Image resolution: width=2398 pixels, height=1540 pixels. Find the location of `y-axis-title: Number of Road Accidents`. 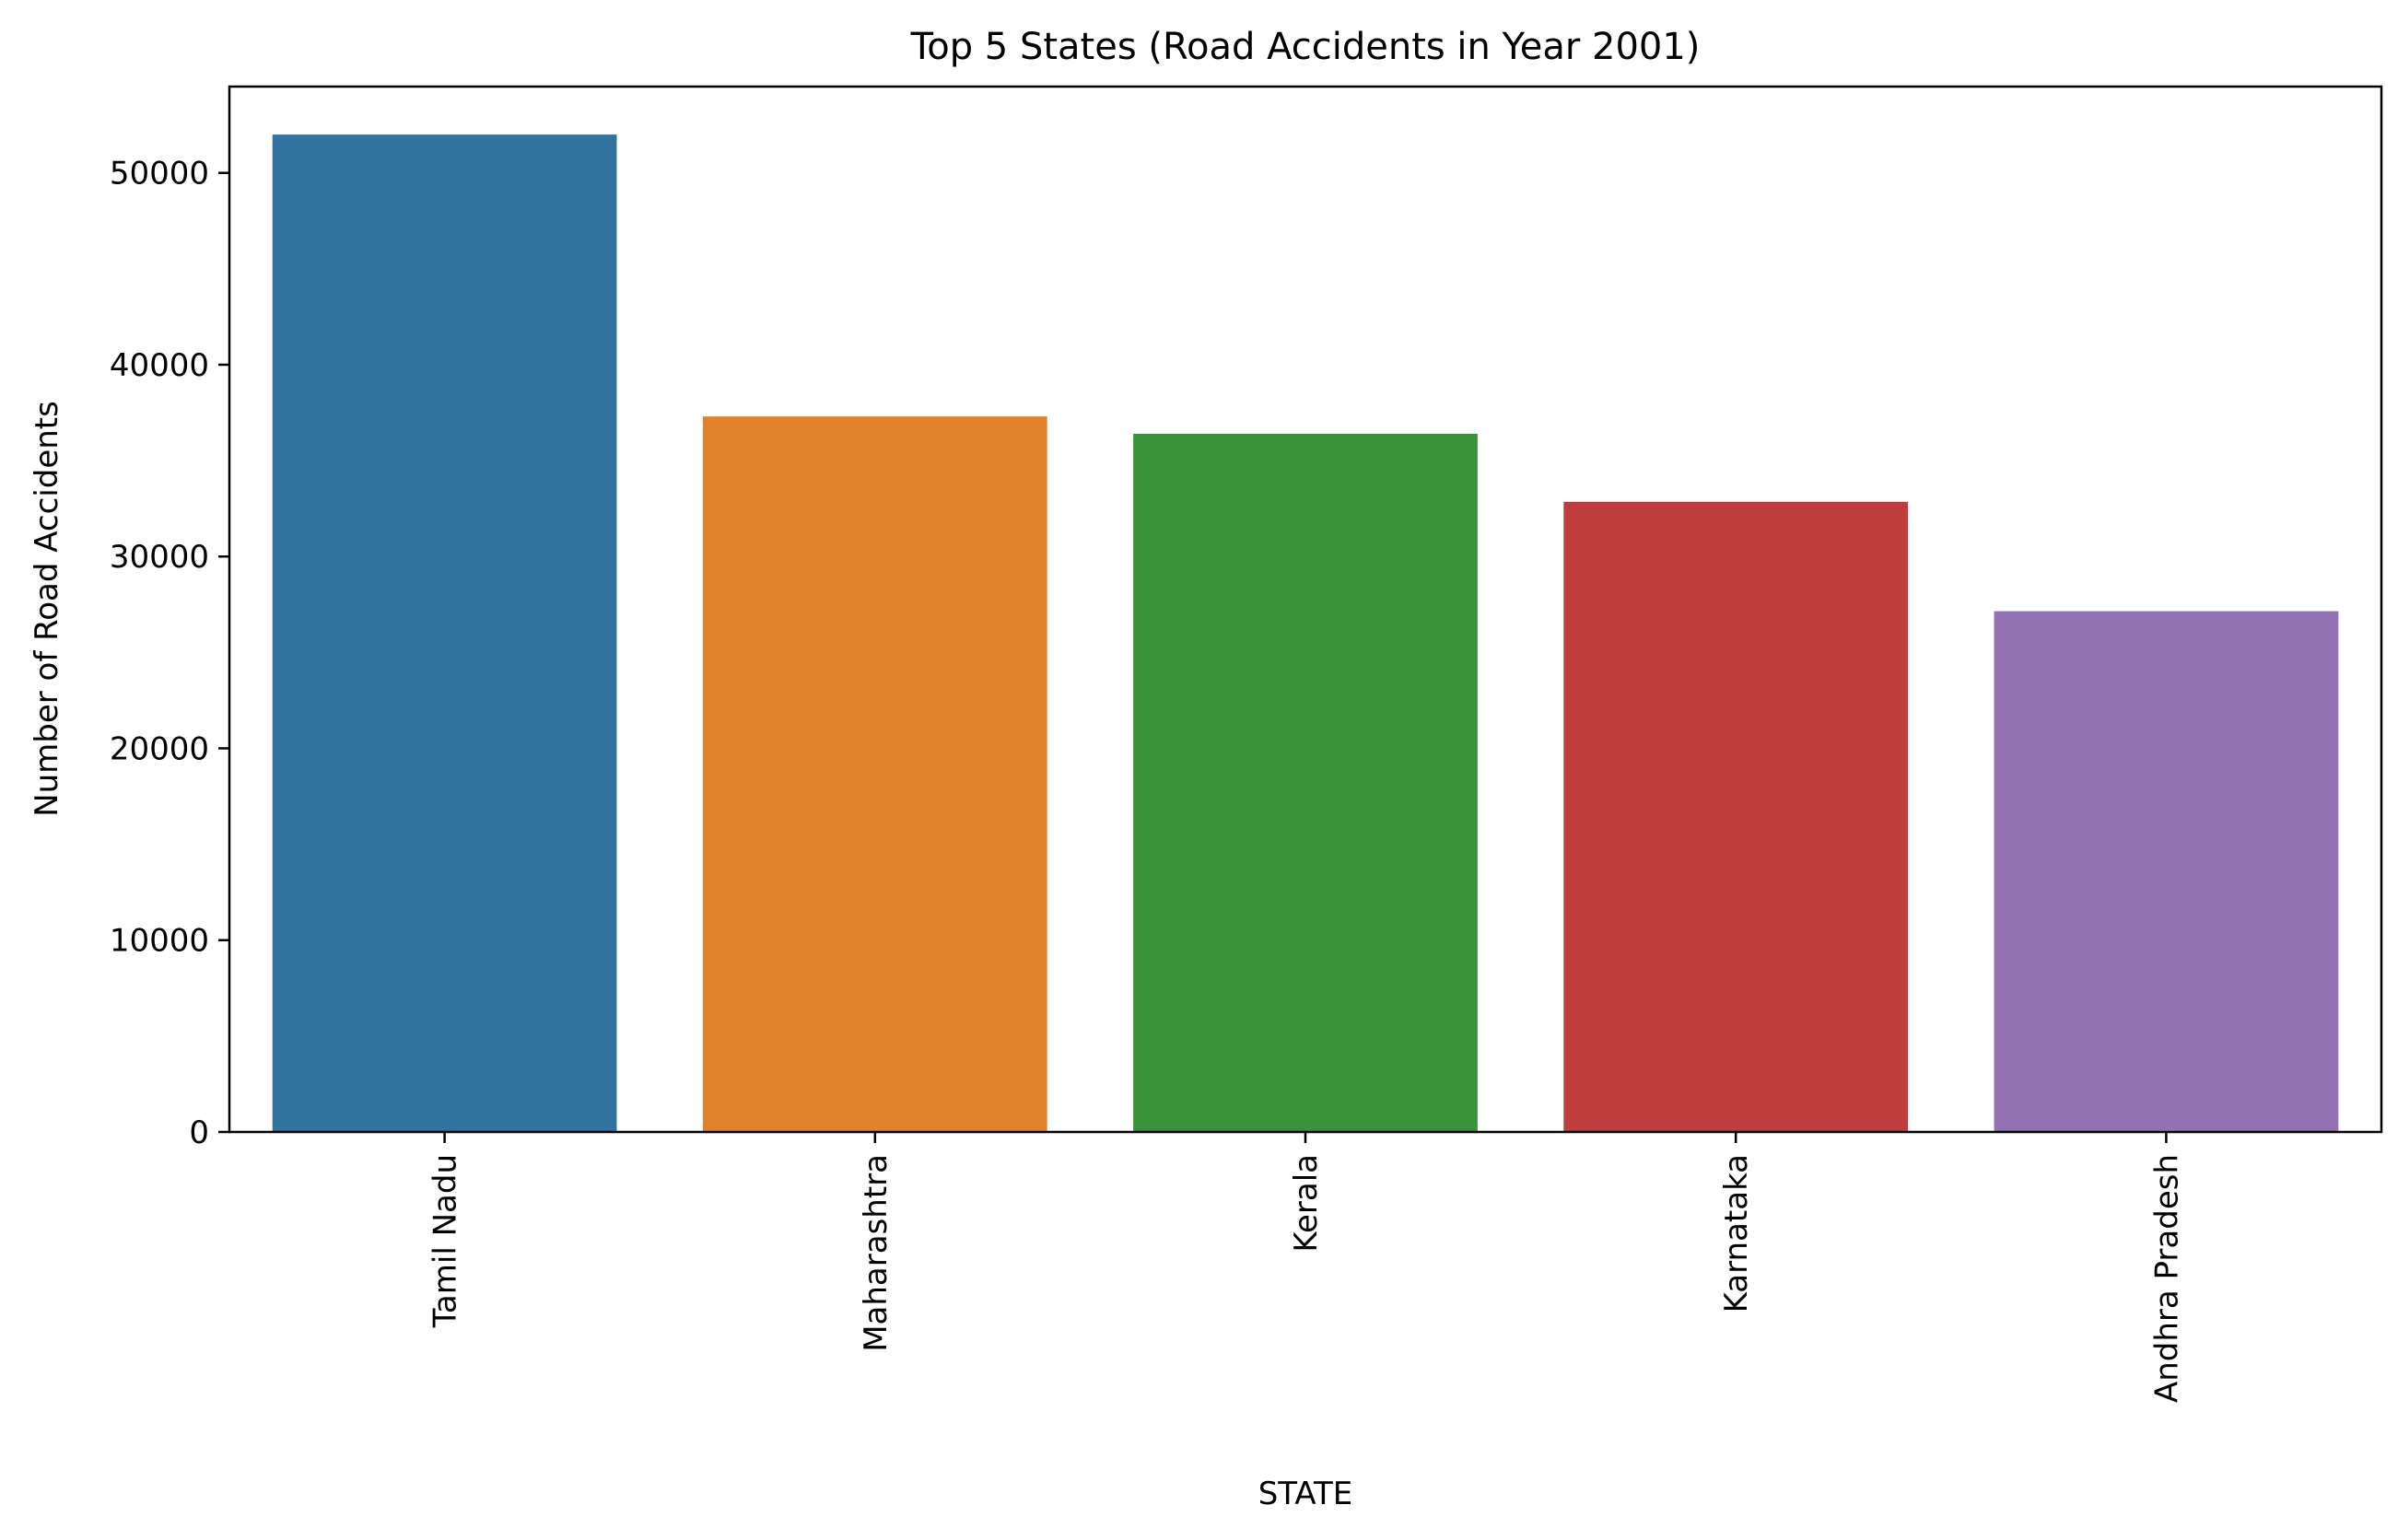

y-axis-title: Number of Road Accidents is located at coordinates (47, 609).